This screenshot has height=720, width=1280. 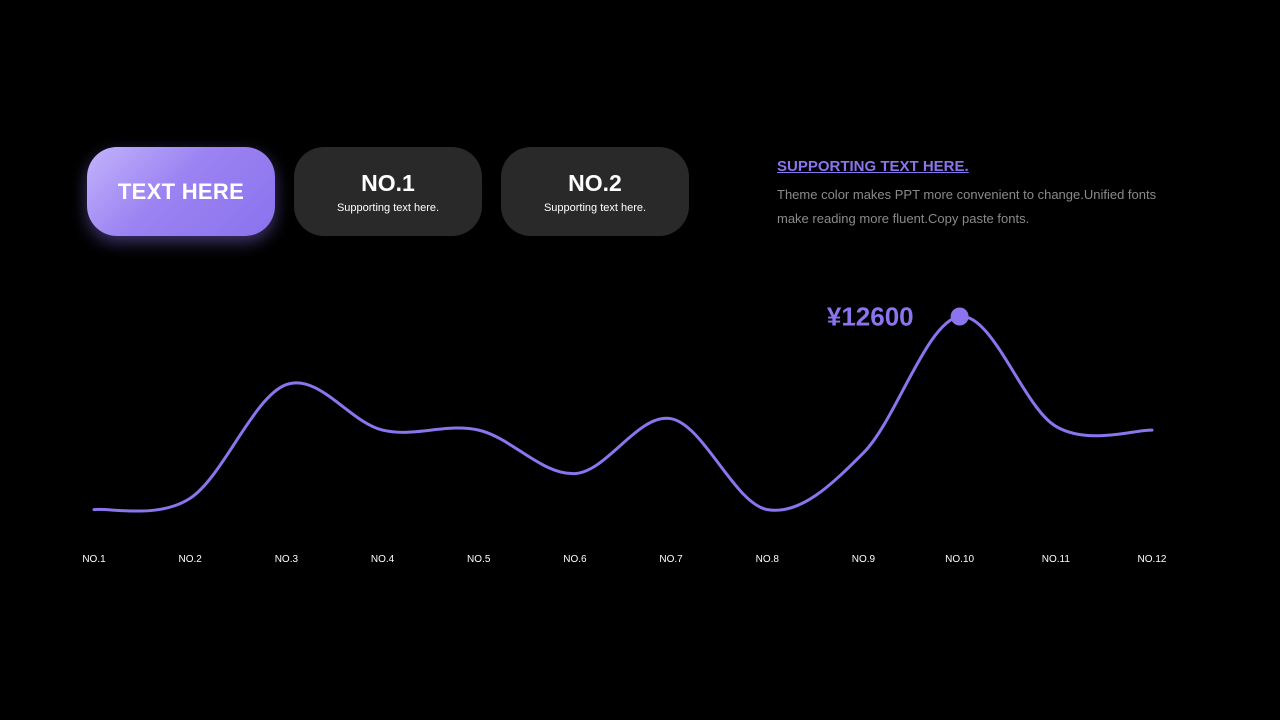 What do you see at coordinates (873, 166) in the screenshot?
I see `info-heading: SUPPORTING TEXT HERE.` at bounding box center [873, 166].